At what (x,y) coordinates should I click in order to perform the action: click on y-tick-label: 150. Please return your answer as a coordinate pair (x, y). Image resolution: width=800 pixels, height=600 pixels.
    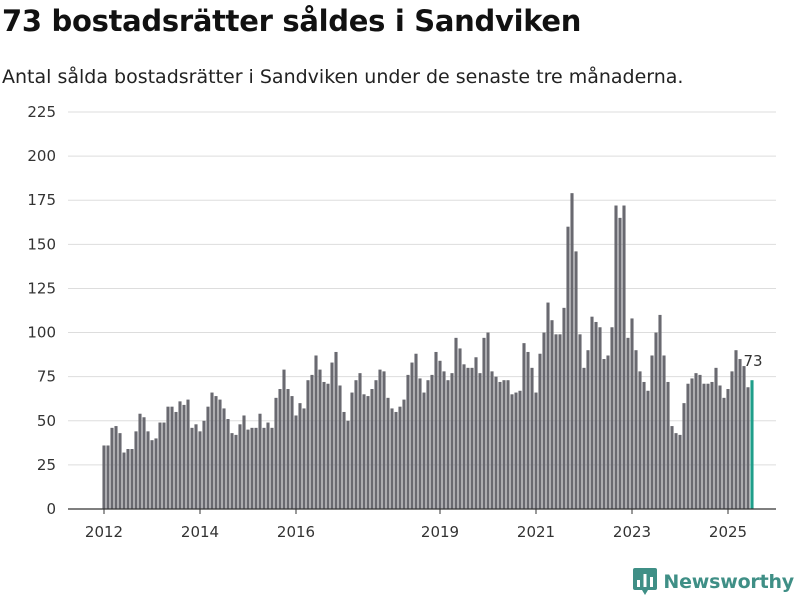
    Looking at the image, I should click on (41, 244).